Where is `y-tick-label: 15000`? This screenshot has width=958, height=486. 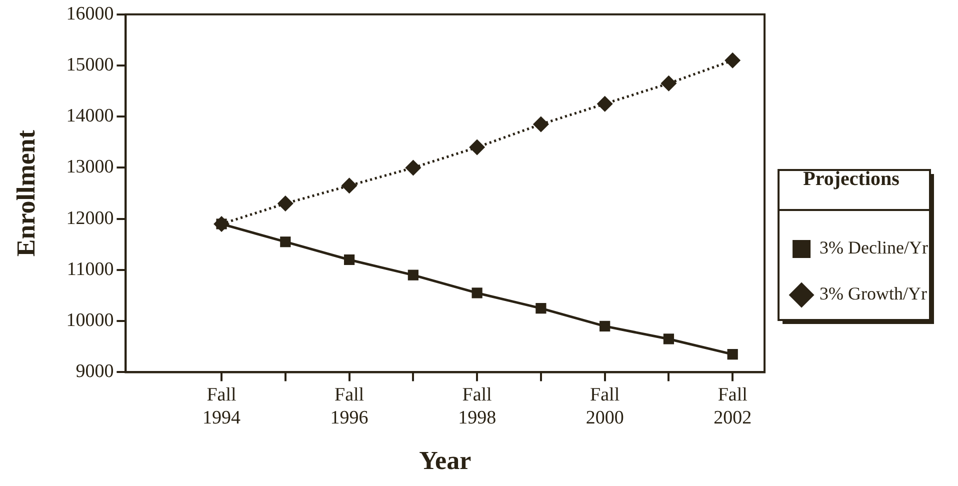
y-tick-label: 15000 is located at coordinates (90, 65).